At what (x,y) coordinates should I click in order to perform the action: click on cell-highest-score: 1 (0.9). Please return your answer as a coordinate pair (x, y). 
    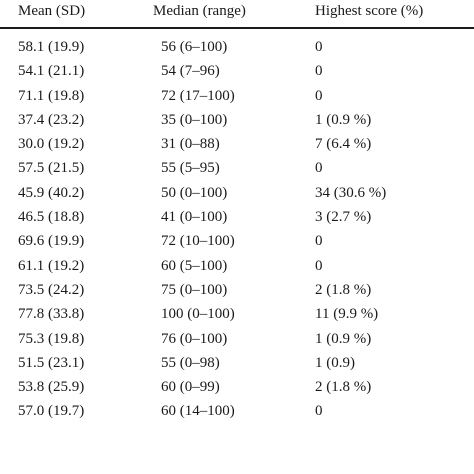
    Looking at the image, I should click on (335, 362).